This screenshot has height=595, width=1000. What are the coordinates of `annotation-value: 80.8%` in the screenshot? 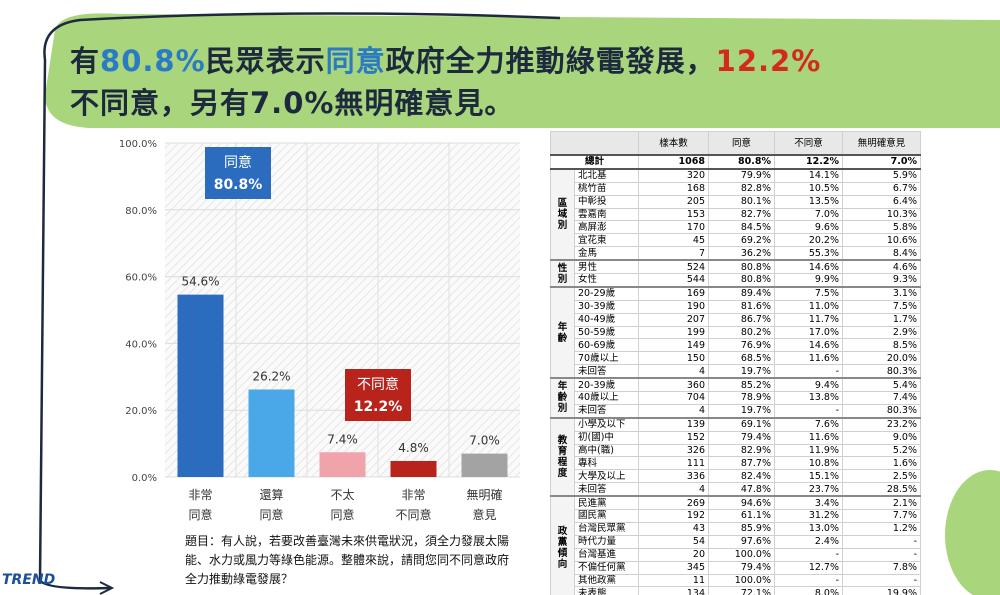 It's located at (238, 185).